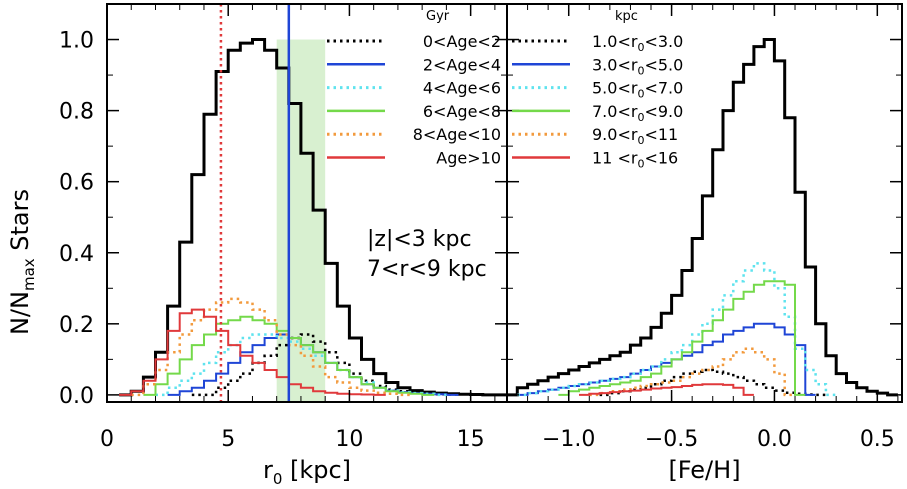 The height and width of the screenshot is (489, 907). Describe the element at coordinates (462, 111) in the screenshot. I see `legend-label: 6<Age<8` at that location.